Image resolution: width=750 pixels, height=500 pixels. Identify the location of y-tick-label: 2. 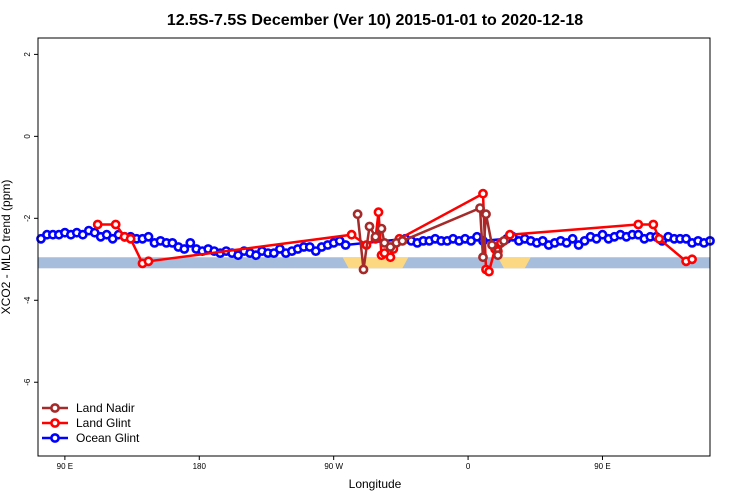
(27, 54).